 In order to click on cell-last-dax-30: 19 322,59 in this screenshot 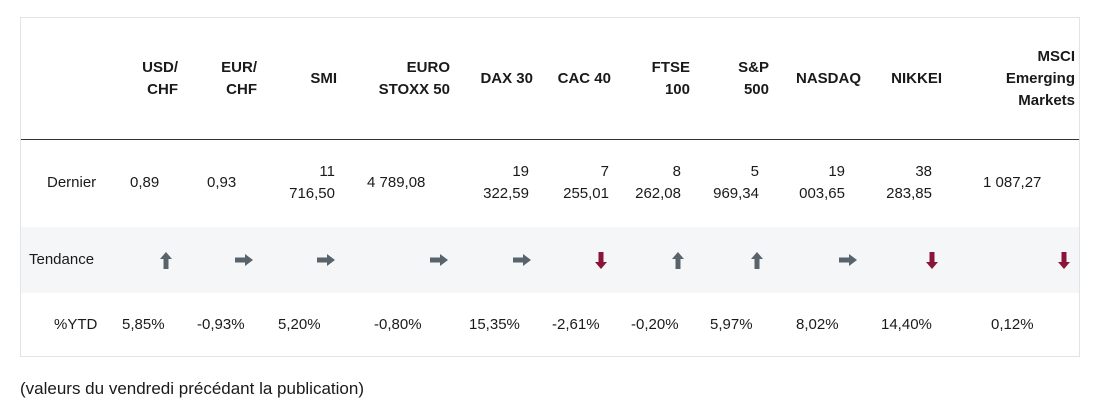, I will do `click(506, 182)`.